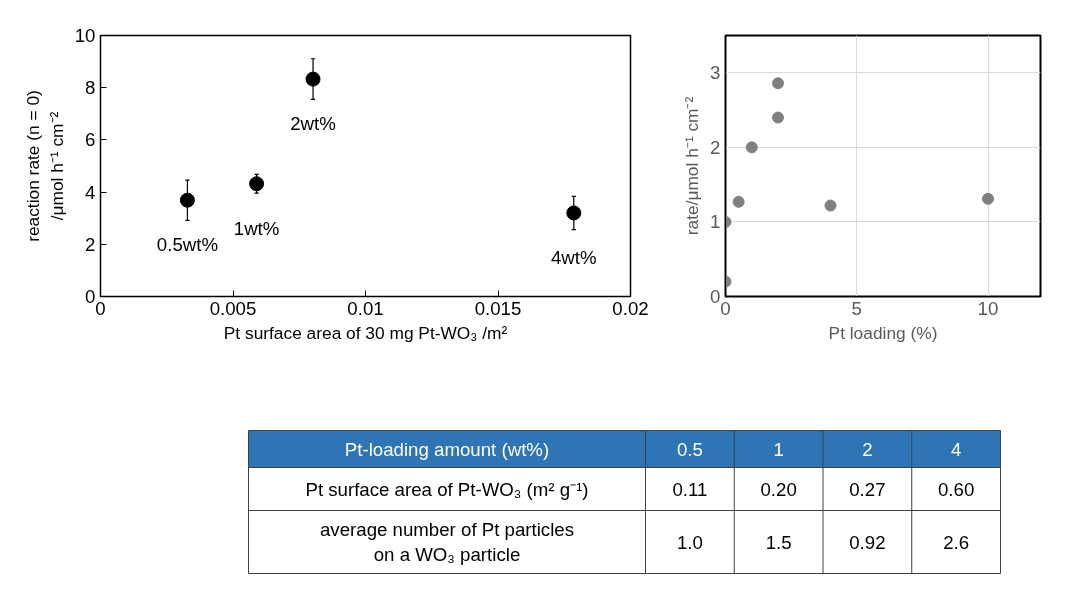 The image size is (1075, 590). Describe the element at coordinates (44, 166) in the screenshot. I see `y-axis-title: reaction rate (n = 0) /μmol h⁻¹ cm⁻²` at that location.